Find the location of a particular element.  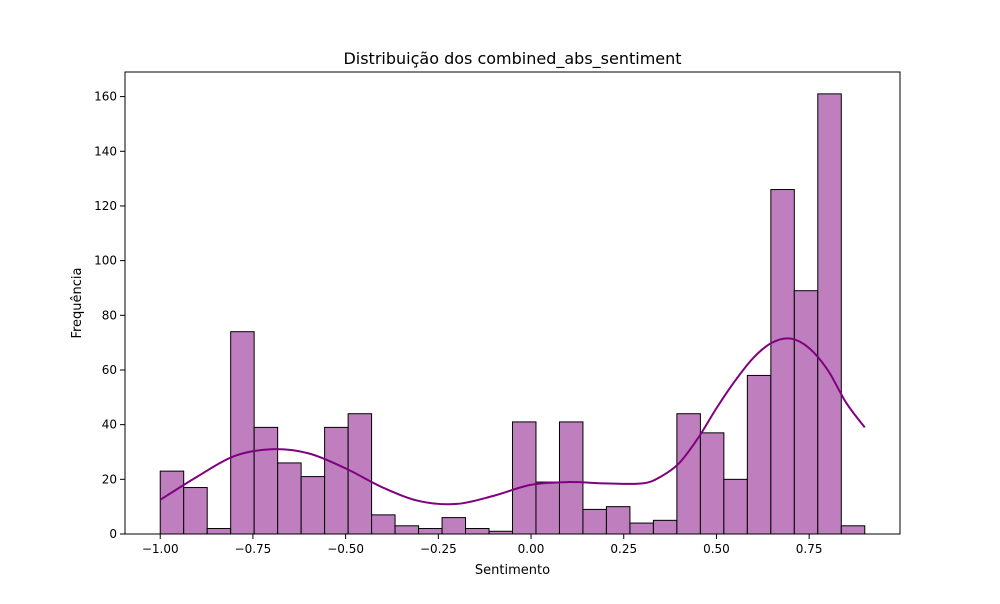

y-tick-label: 80 is located at coordinates (109, 315).